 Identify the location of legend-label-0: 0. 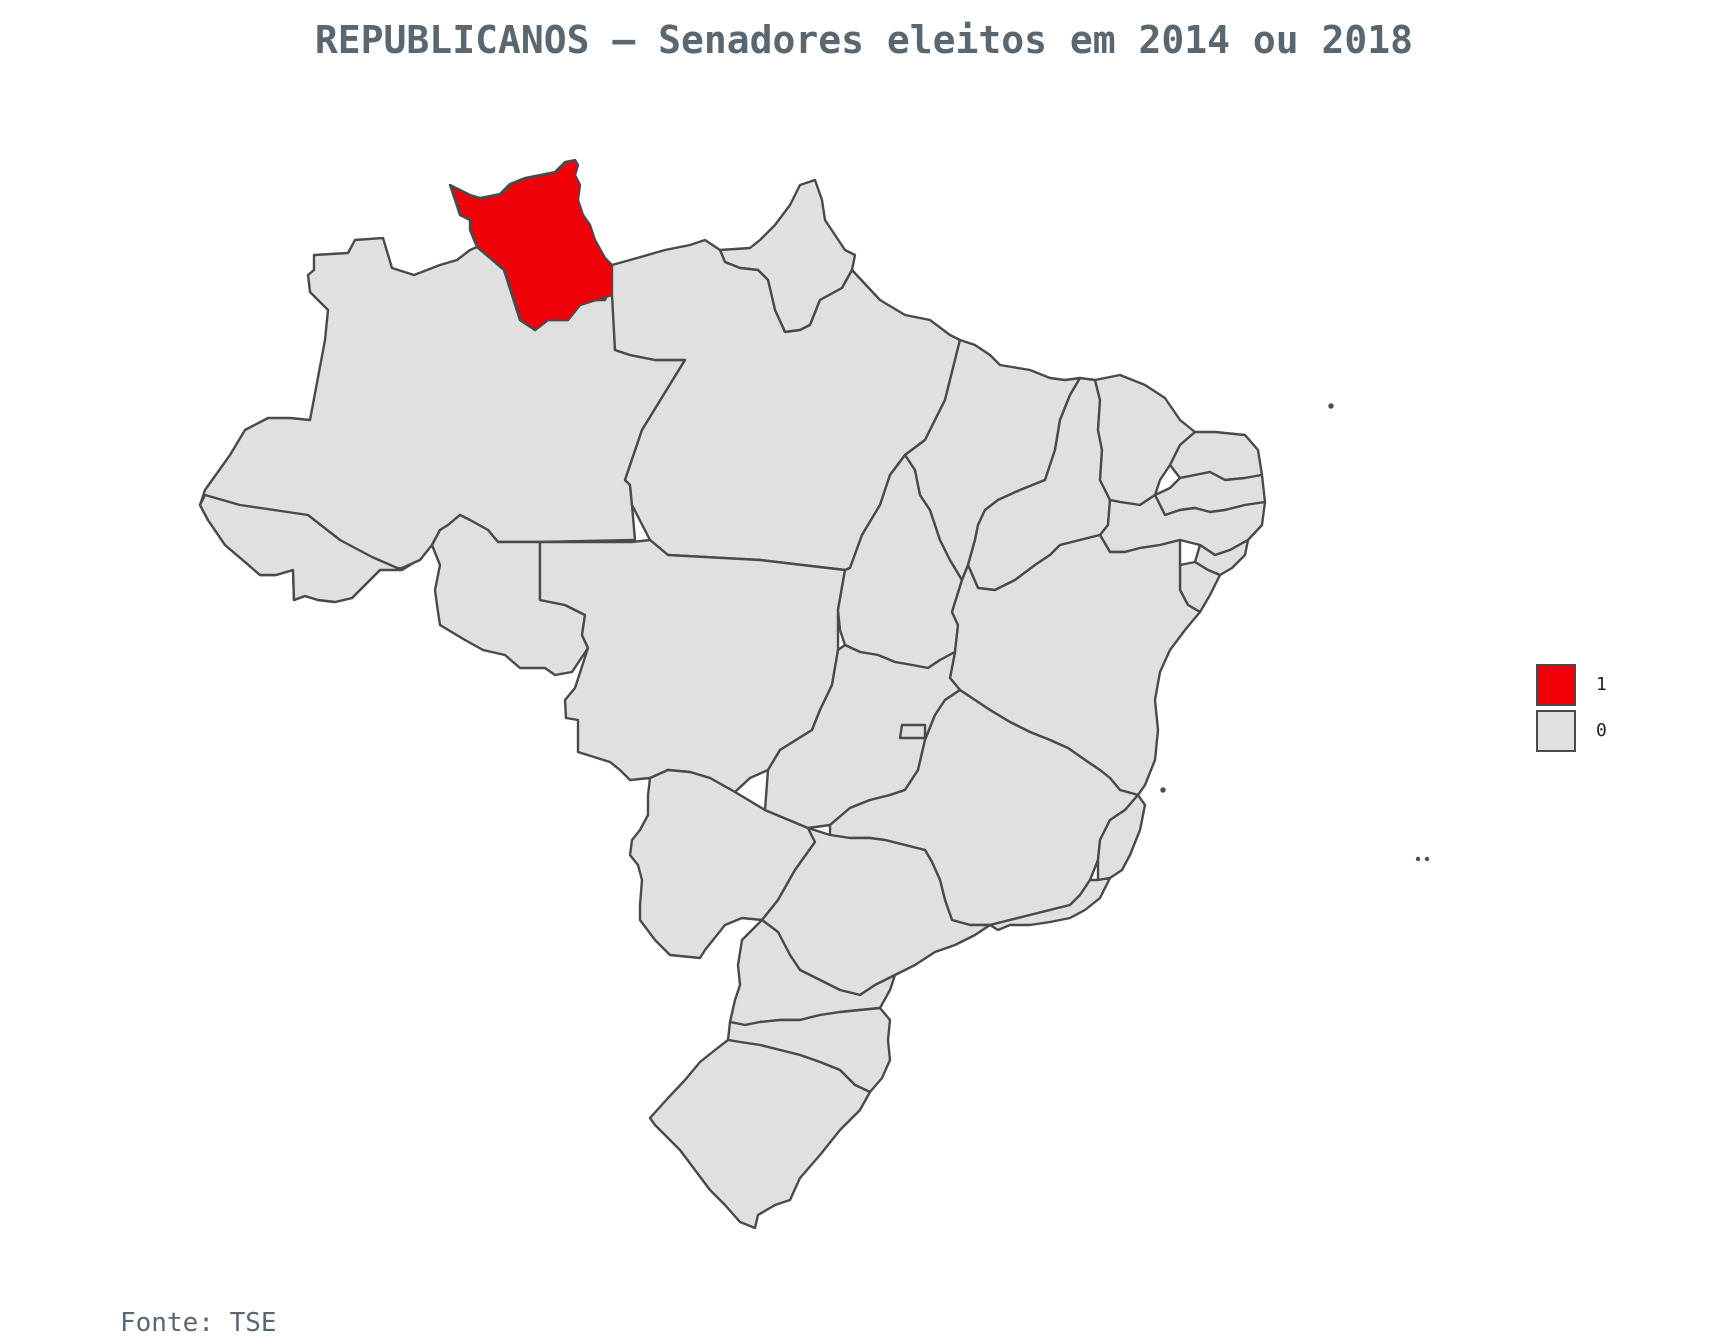
(1601, 730).